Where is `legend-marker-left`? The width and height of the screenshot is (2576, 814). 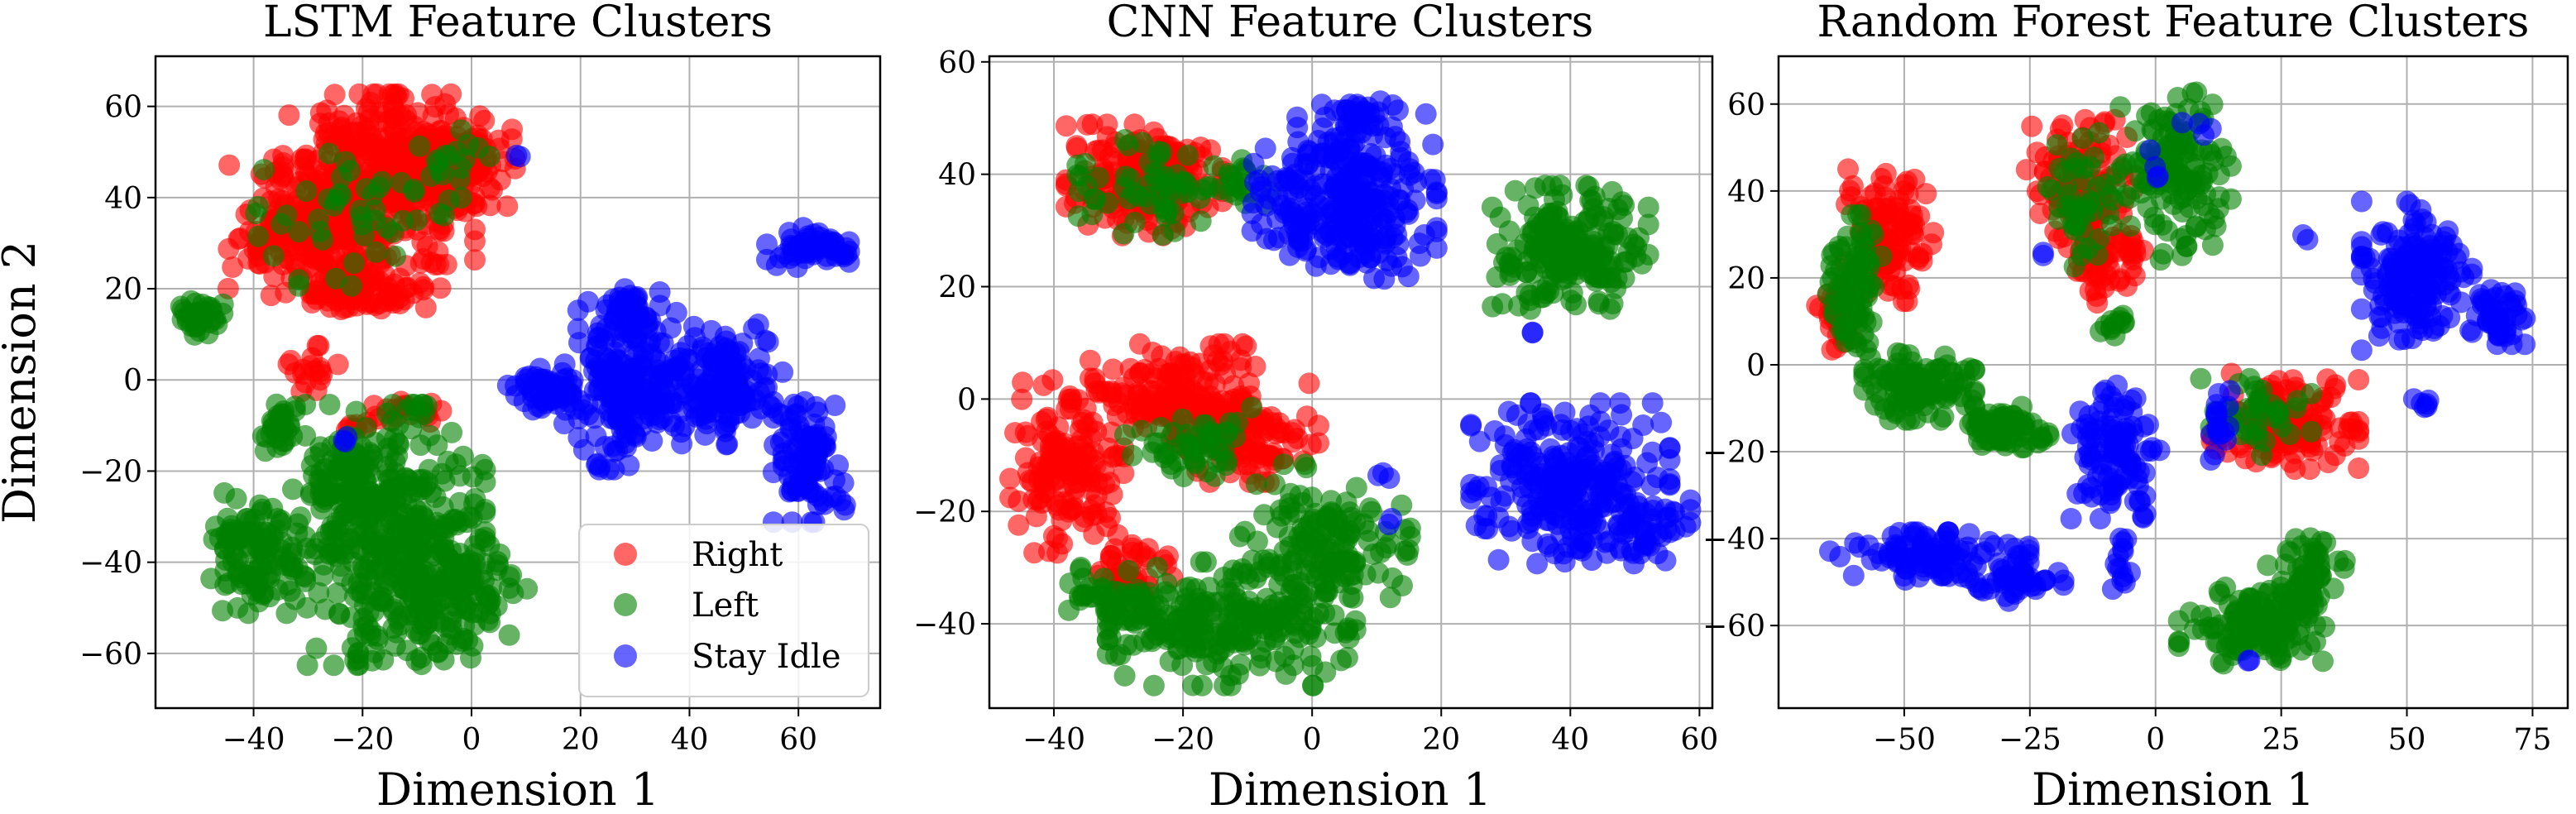
legend-marker-left is located at coordinates (625, 605).